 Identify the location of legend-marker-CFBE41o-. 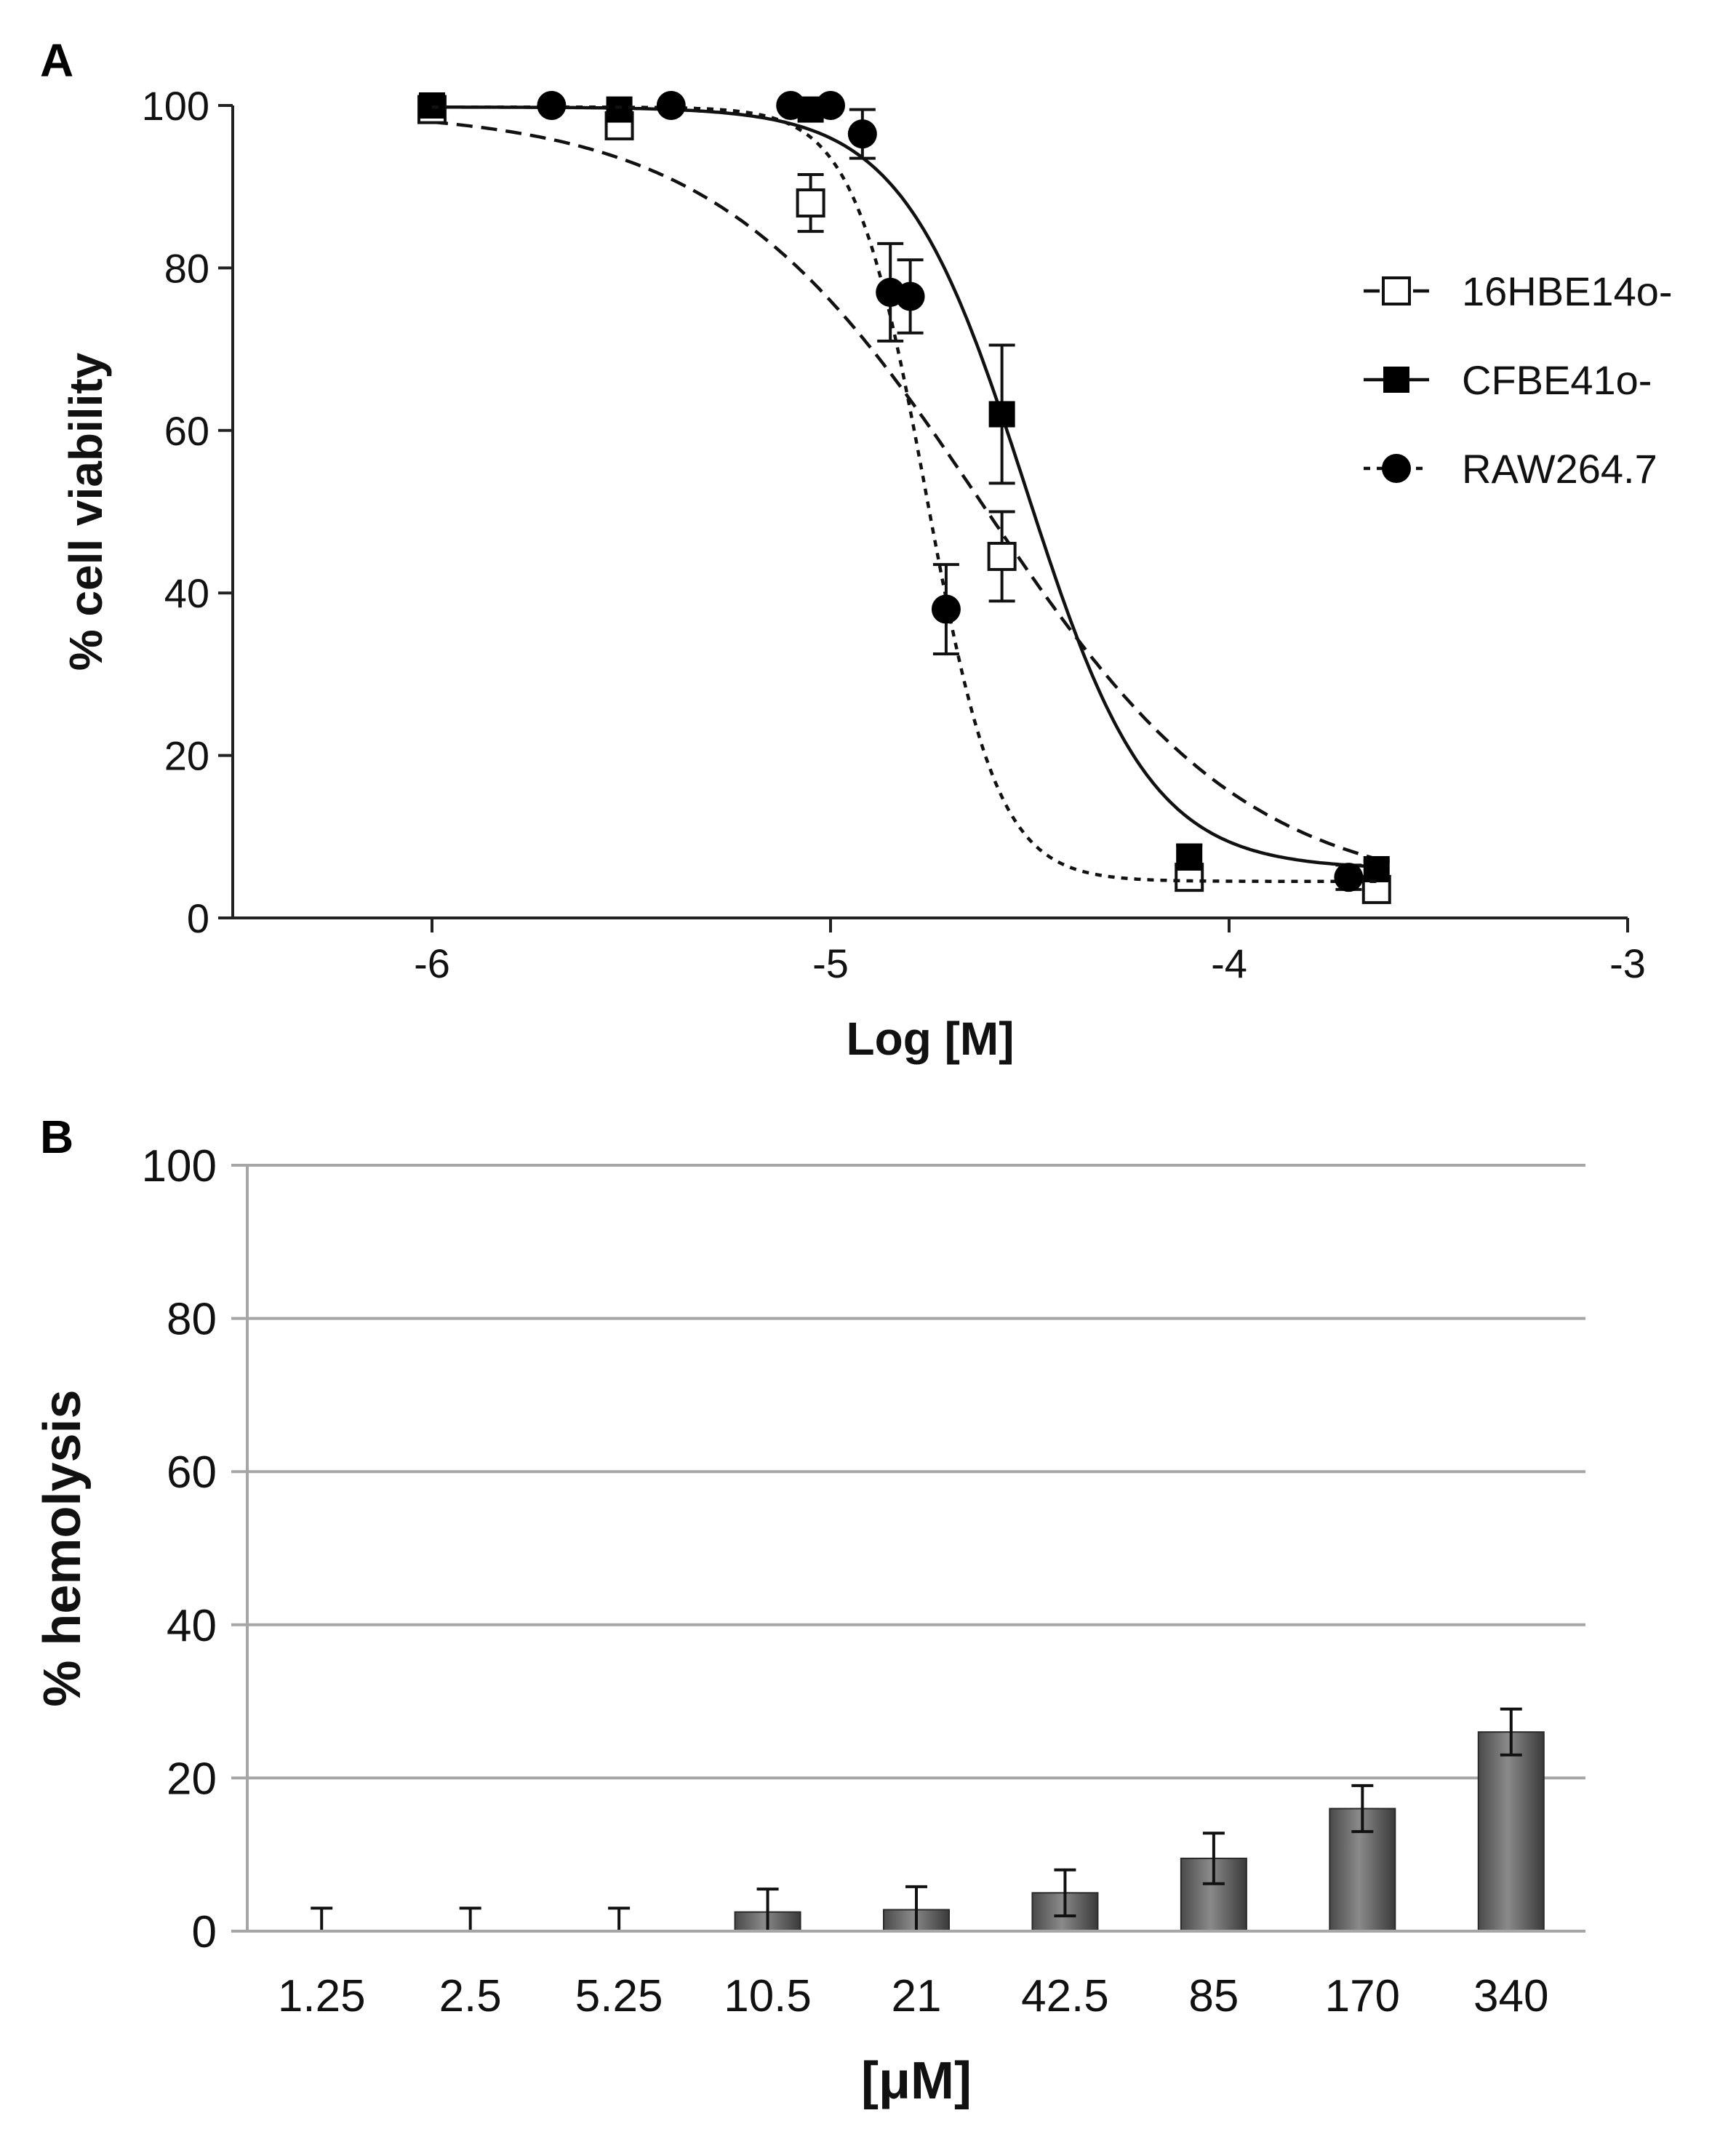
(1396, 380).